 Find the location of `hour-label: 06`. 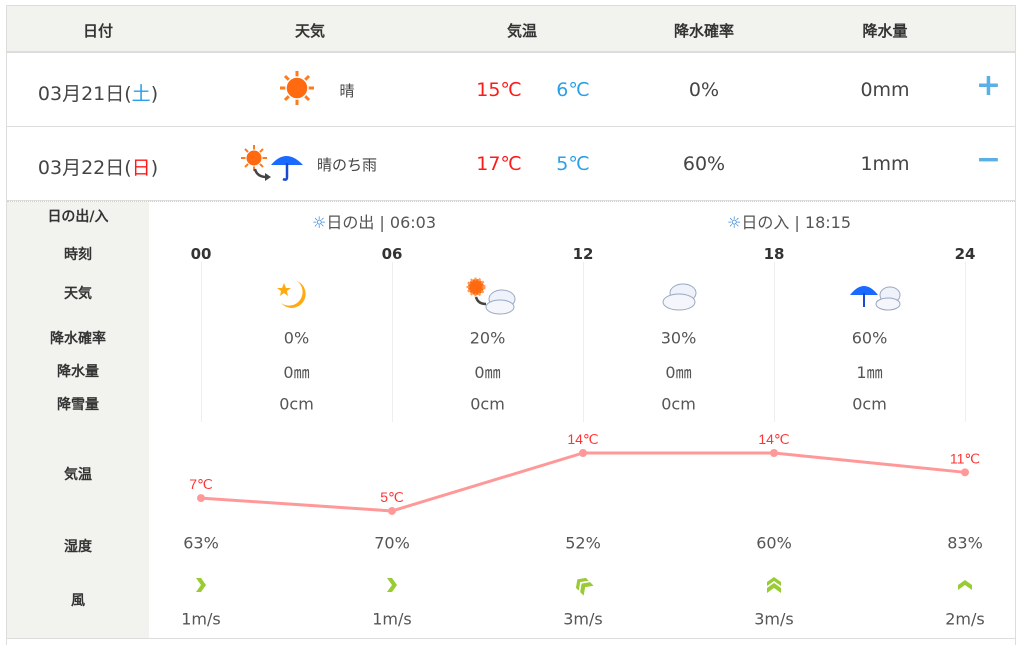

hour-label: 06 is located at coordinates (392, 254).